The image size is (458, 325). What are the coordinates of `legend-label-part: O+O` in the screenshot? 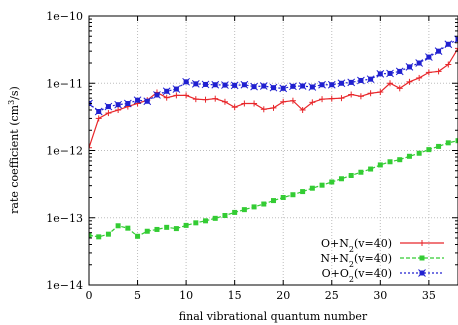 It's located at (335, 273).